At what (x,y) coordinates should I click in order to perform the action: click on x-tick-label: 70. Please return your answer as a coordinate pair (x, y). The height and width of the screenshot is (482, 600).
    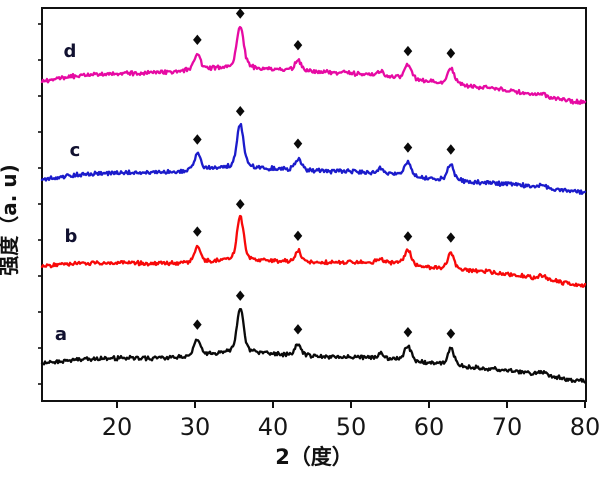
    Looking at the image, I should click on (507, 427).